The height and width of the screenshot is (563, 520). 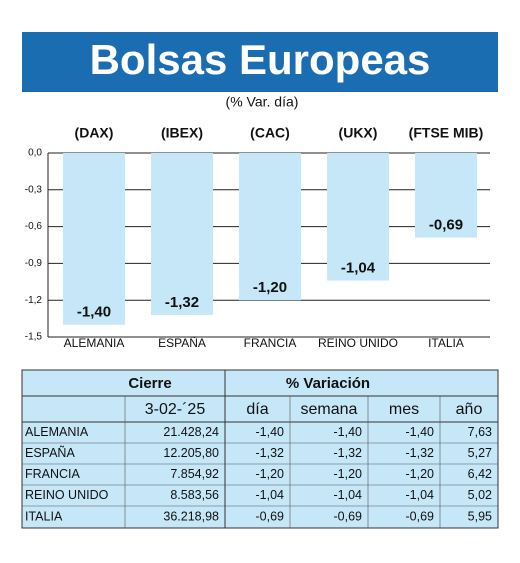 What do you see at coordinates (57, 432) in the screenshot?
I see `row-label: ALEMANIA` at bounding box center [57, 432].